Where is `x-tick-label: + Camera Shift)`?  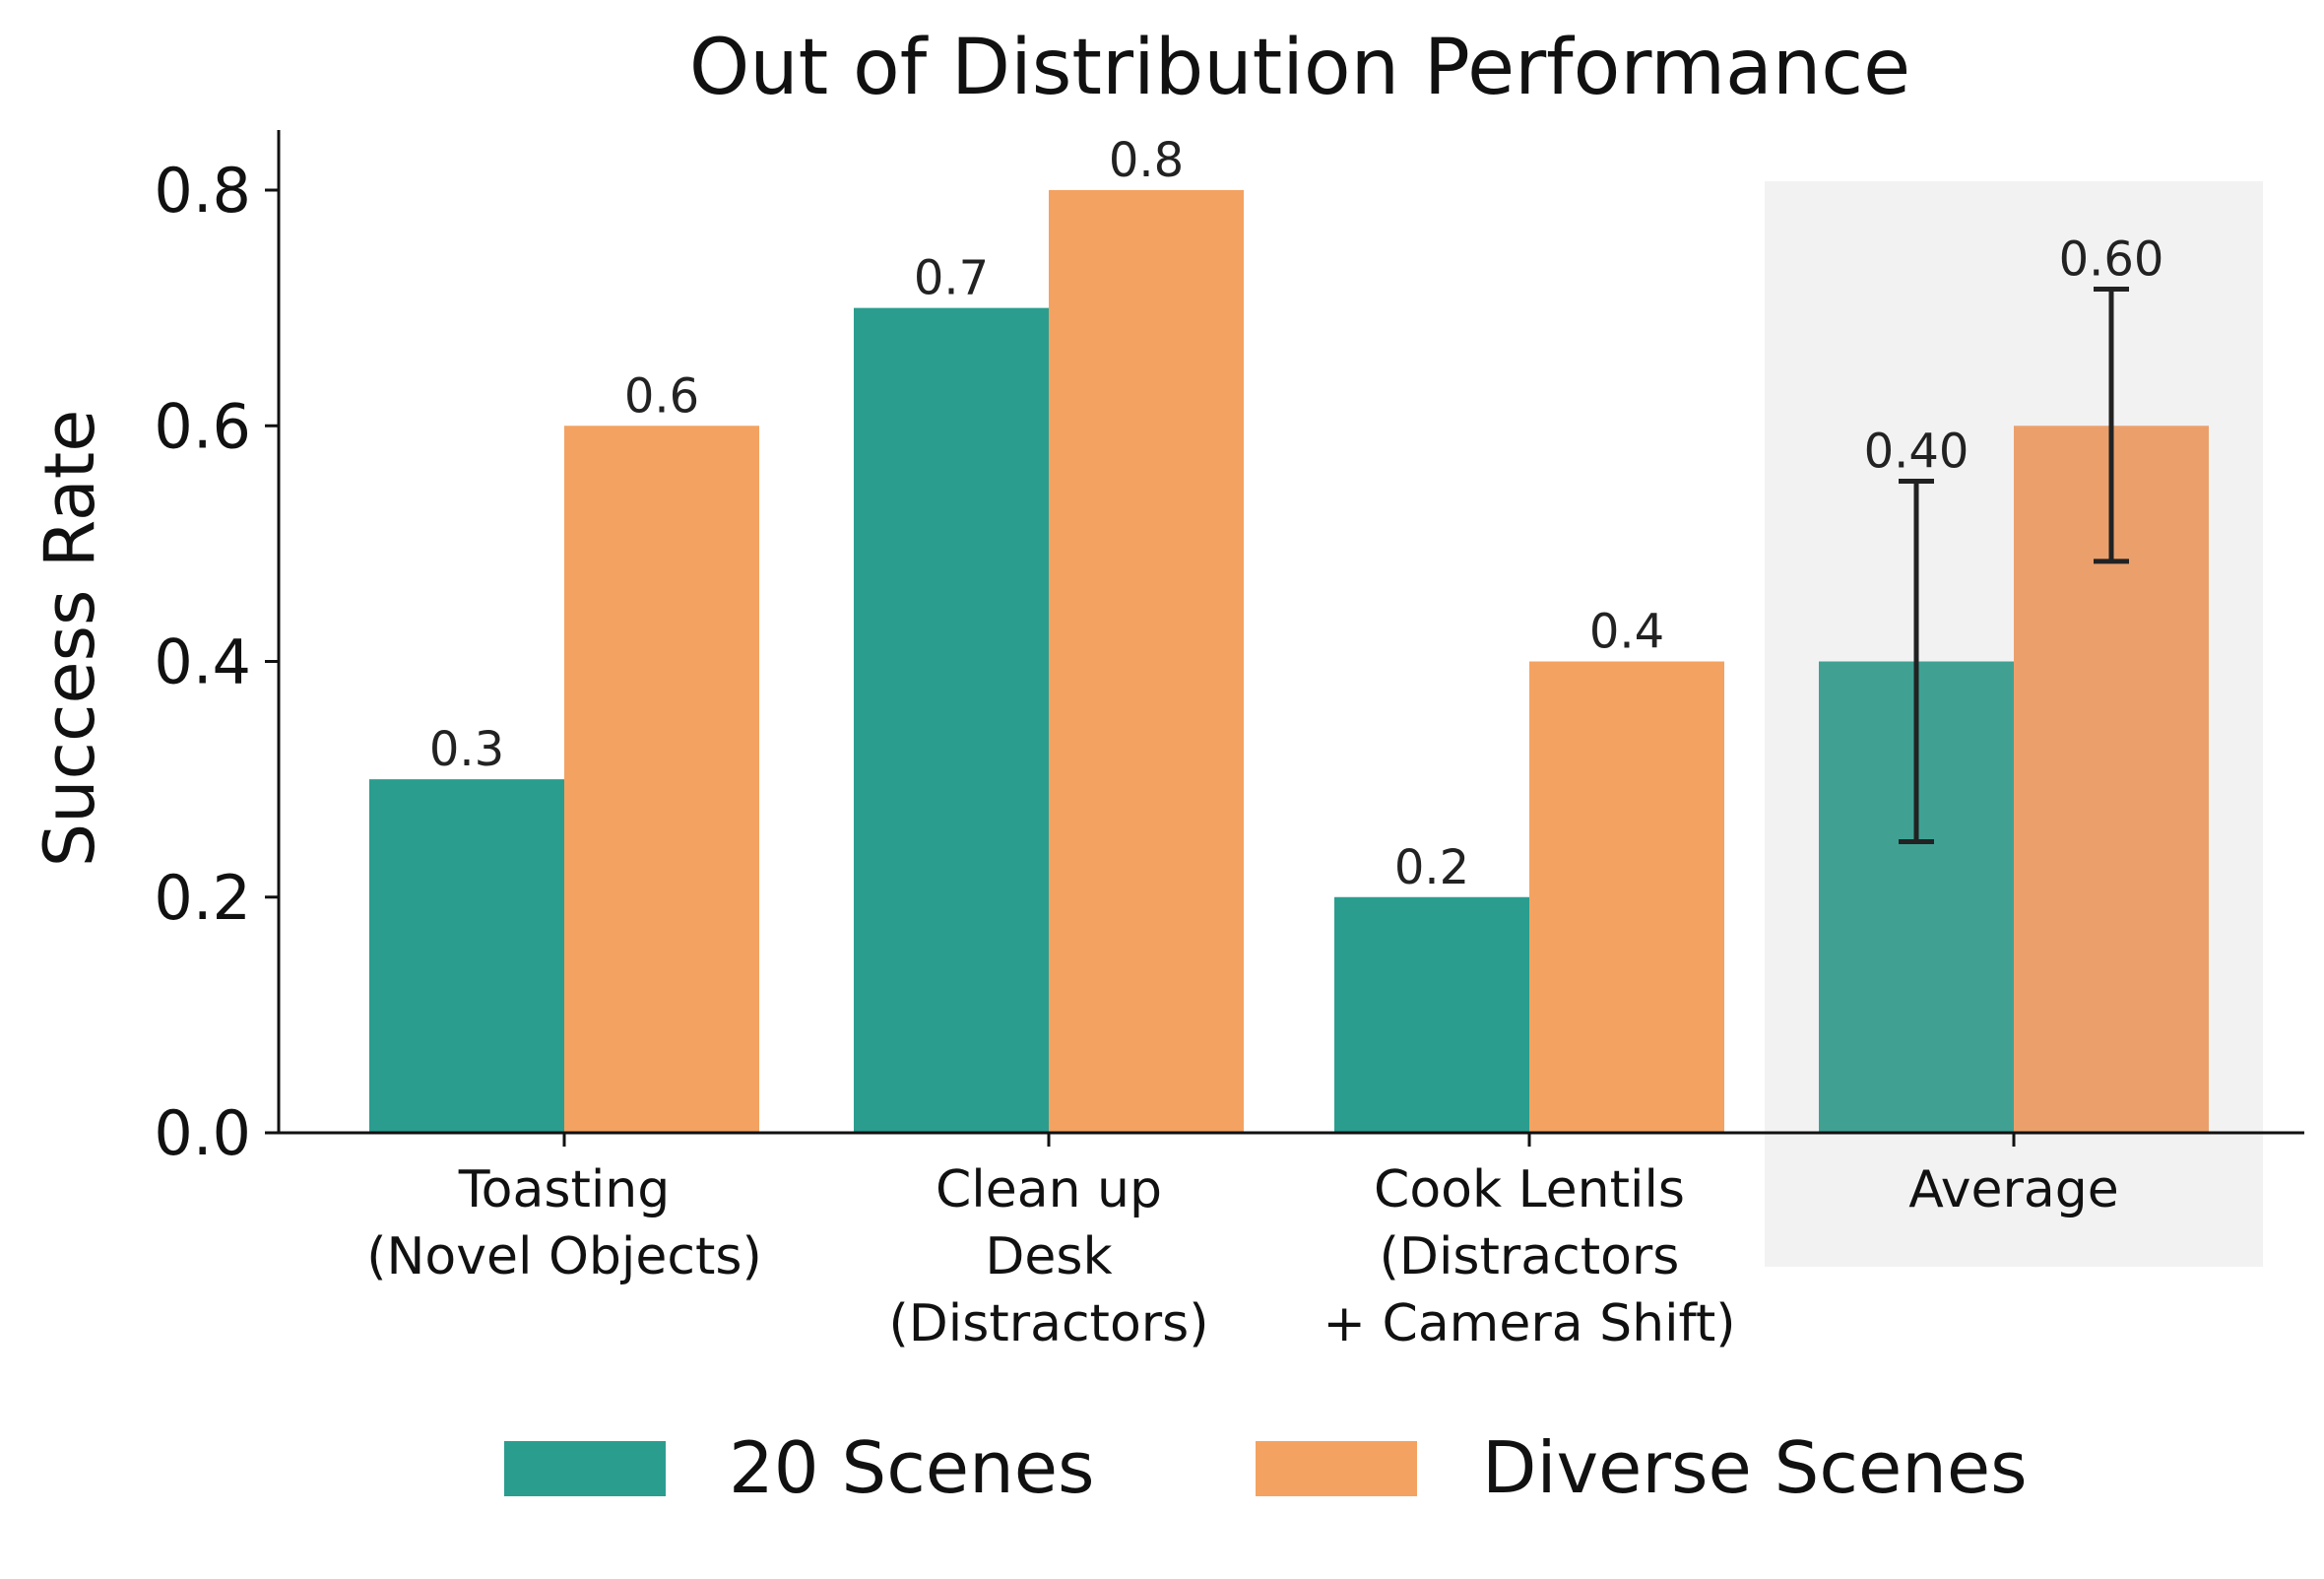 x-tick-label: + Camera Shift) is located at coordinates (1529, 1324).